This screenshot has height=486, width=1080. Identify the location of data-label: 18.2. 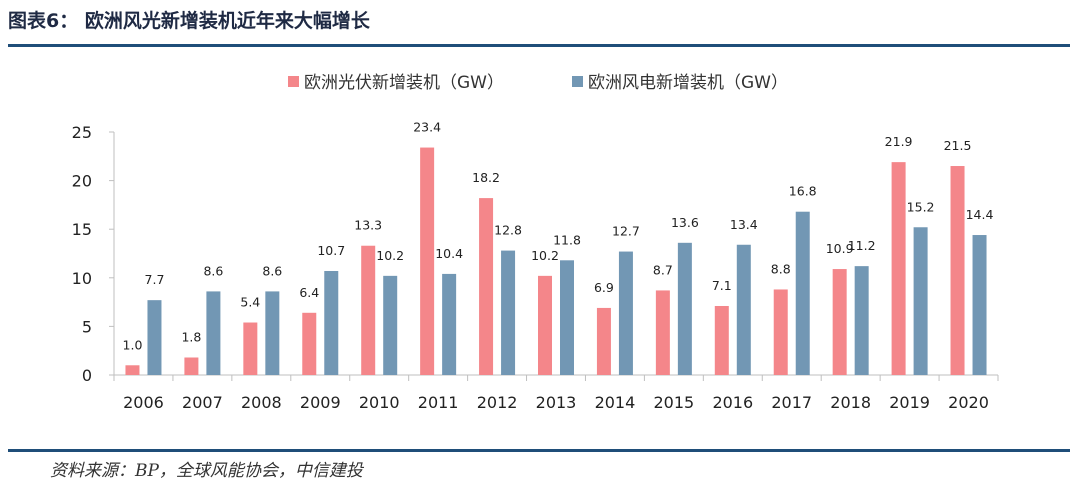
(486, 177).